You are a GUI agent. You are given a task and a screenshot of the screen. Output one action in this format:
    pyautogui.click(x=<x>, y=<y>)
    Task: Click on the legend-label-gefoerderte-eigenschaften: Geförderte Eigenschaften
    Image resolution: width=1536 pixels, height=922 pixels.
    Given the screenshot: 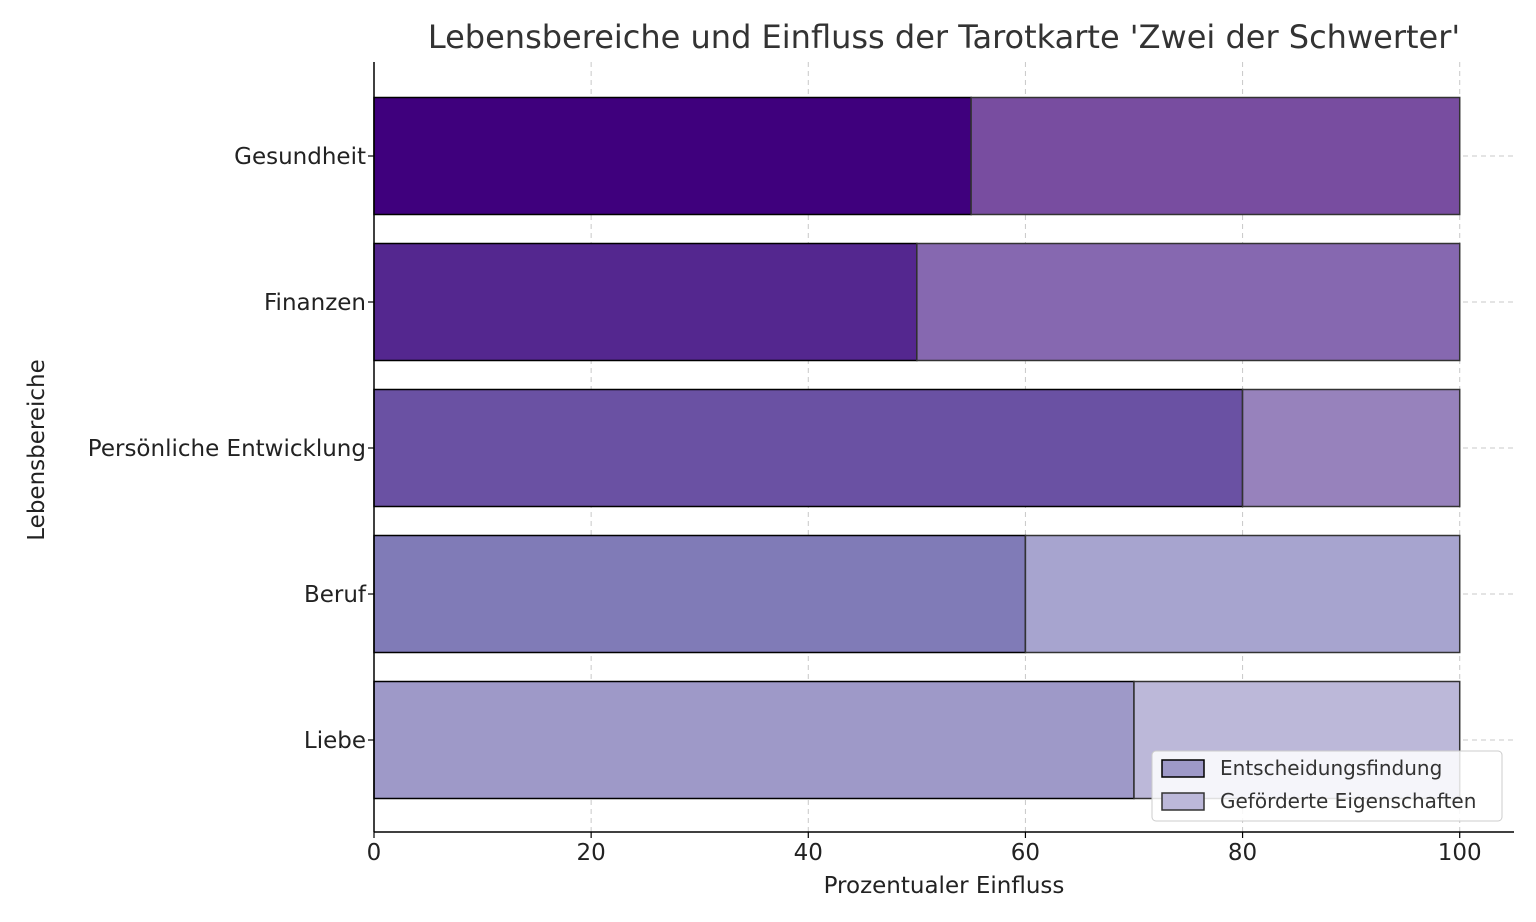 What is the action you would take?
    pyautogui.click(x=1348, y=801)
    